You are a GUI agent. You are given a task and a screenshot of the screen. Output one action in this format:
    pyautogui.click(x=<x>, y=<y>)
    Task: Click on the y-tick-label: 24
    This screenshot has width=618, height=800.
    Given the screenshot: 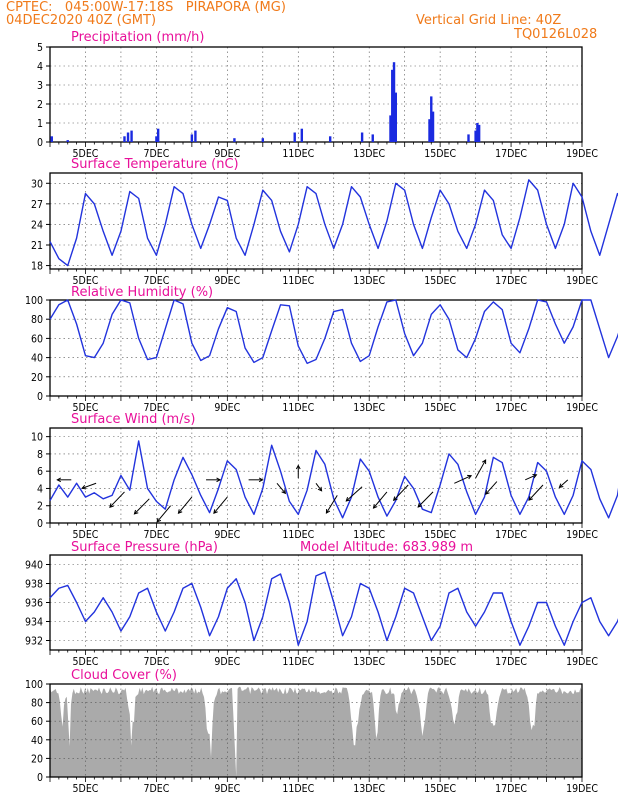 What is the action you would take?
    pyautogui.click(x=37, y=225)
    